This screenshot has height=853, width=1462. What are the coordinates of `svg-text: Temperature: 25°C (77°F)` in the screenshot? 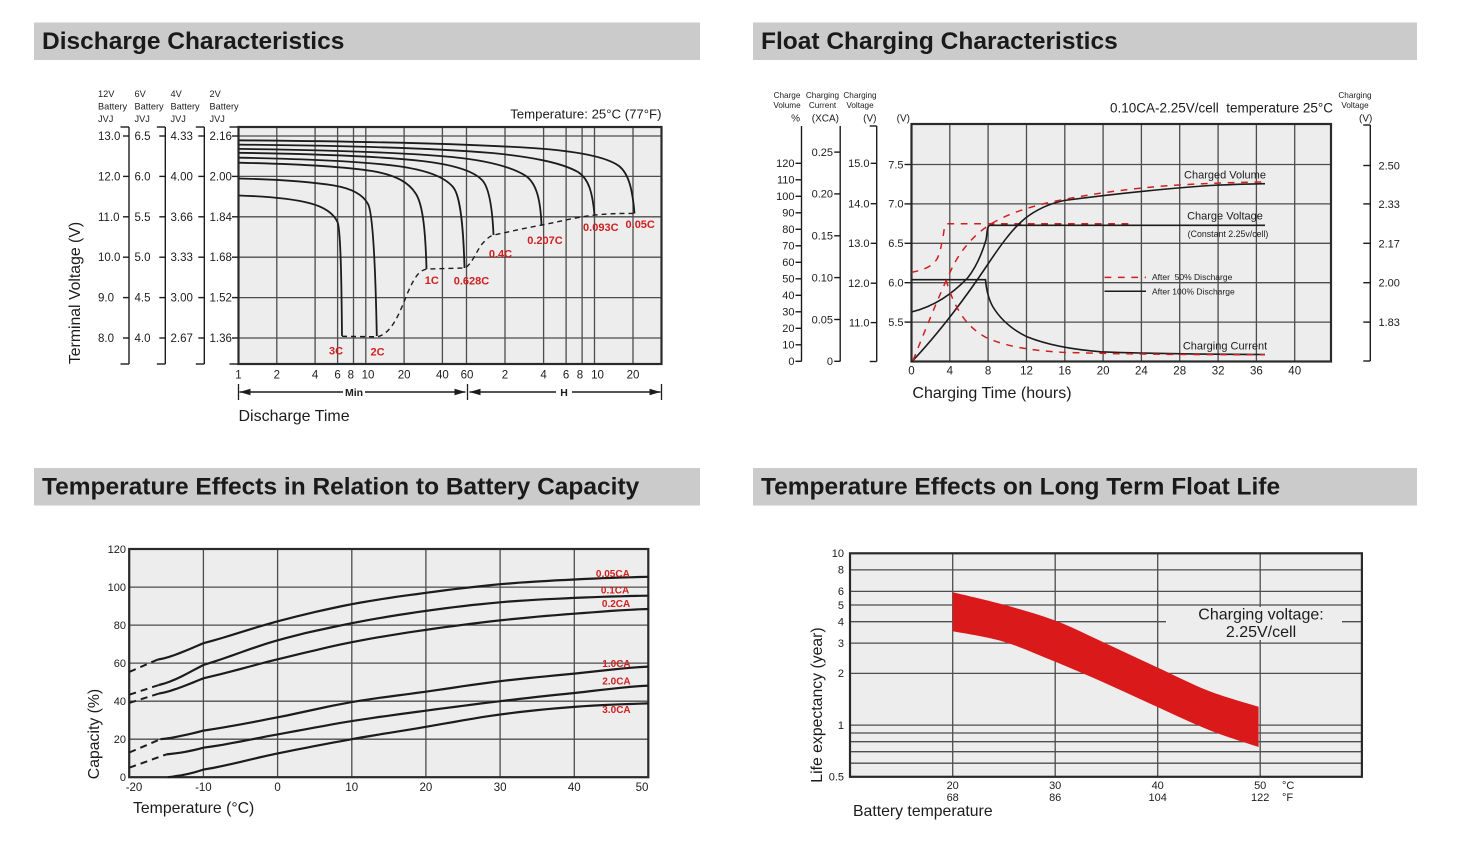 It's located at (585, 114).